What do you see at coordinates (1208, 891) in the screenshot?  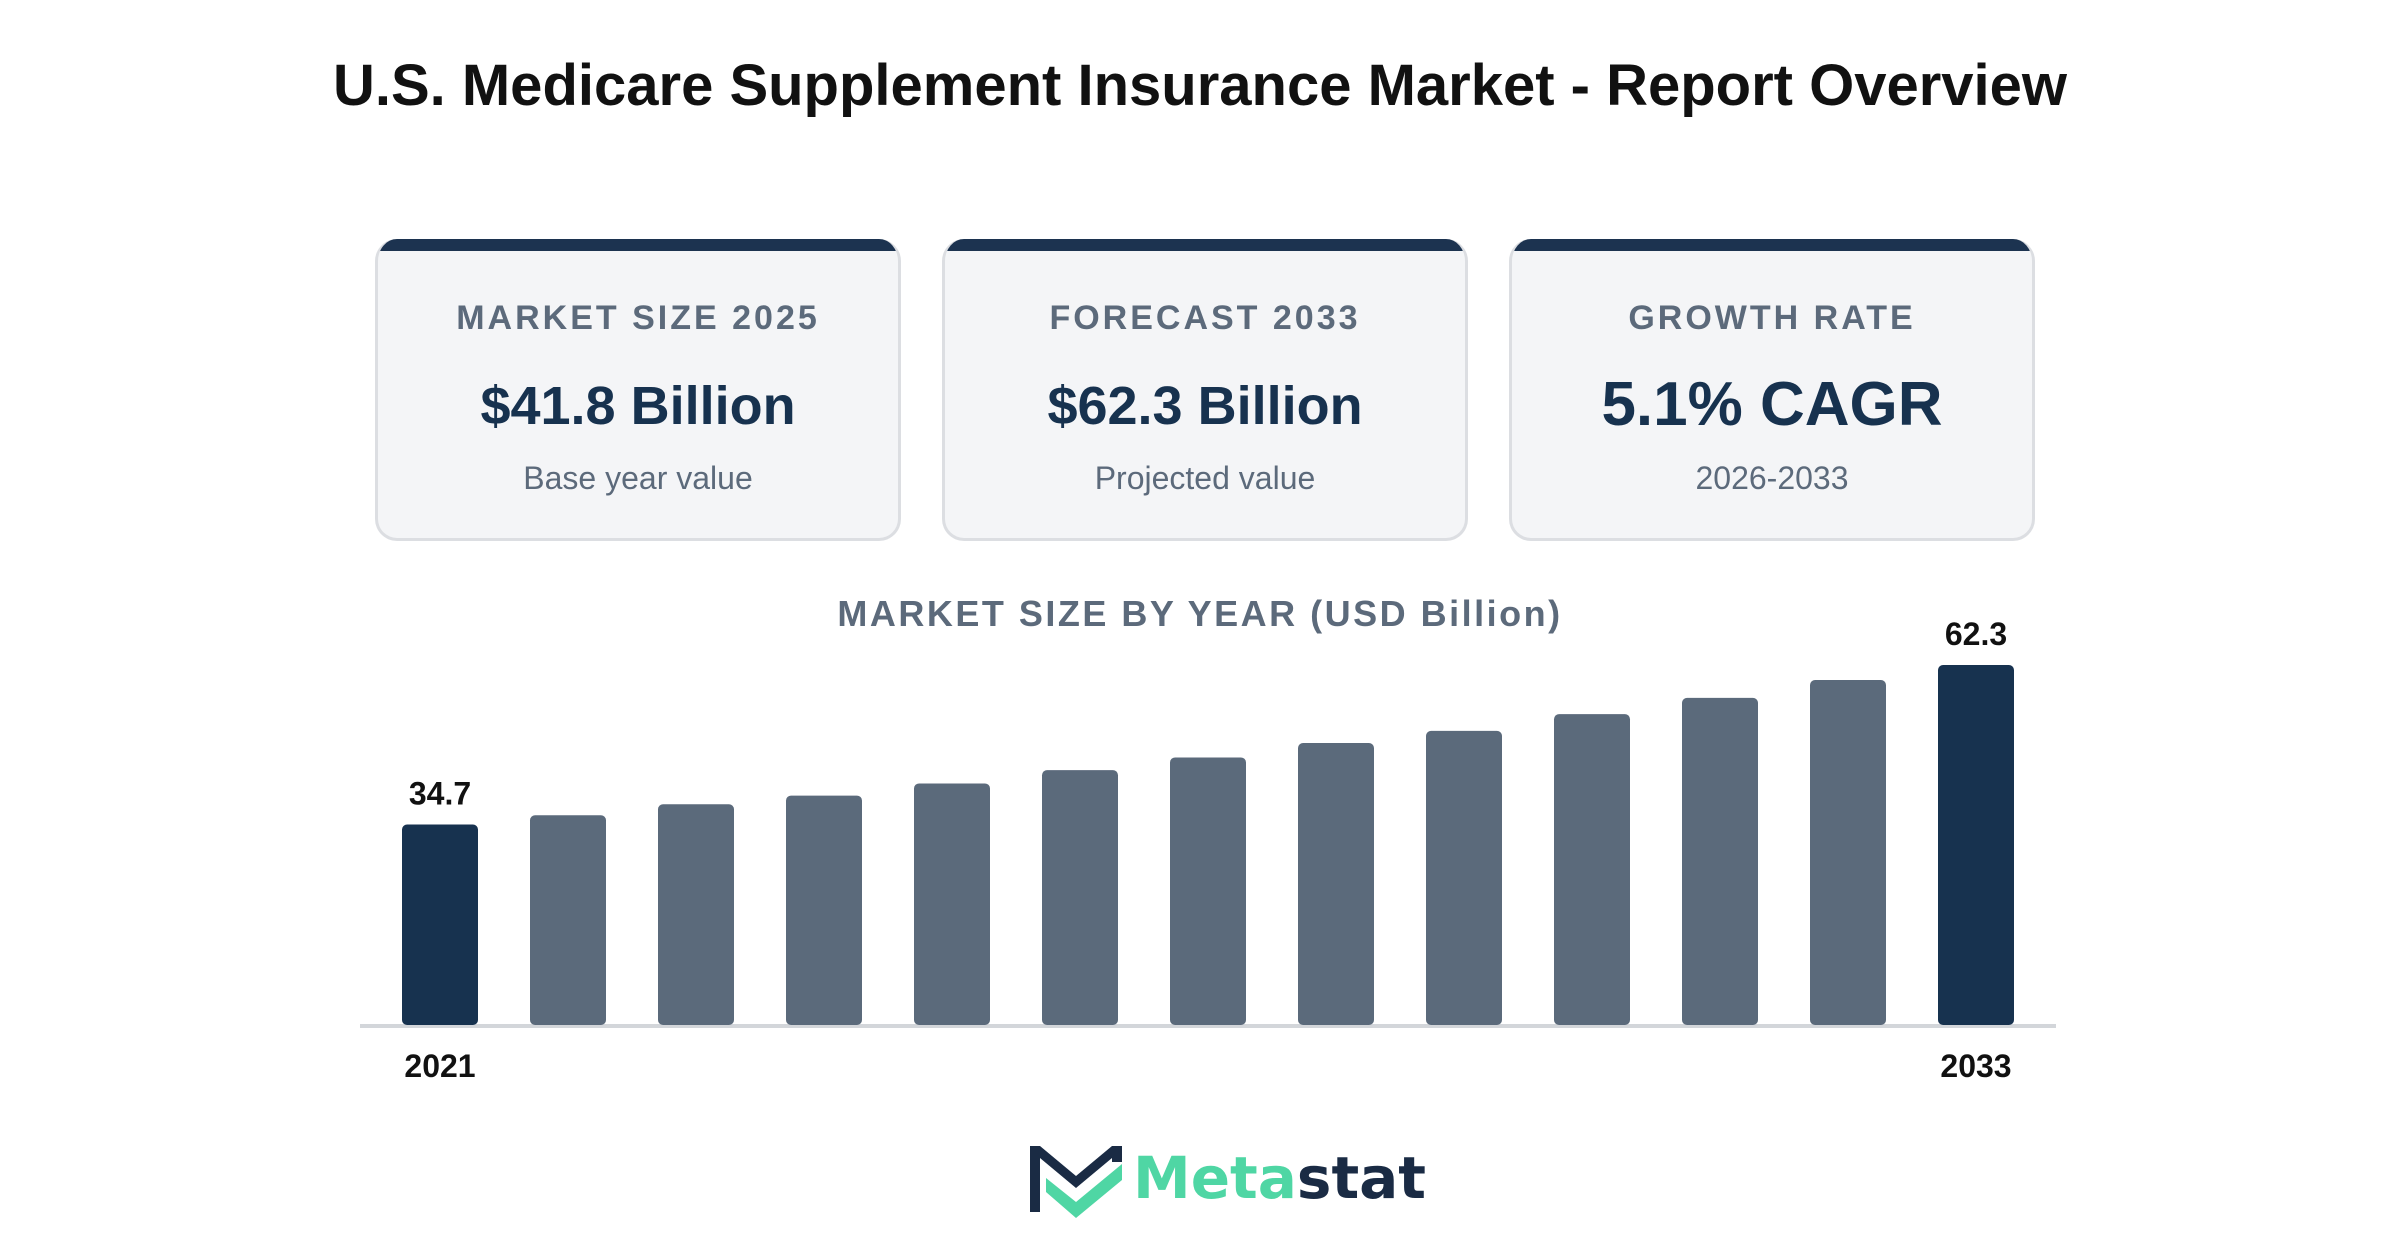 I see `bar-2027` at bounding box center [1208, 891].